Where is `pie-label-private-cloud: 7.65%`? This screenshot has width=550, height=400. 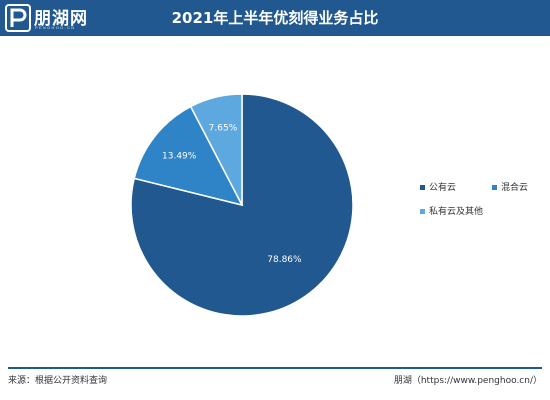
pie-label-private-cloud: 7.65% is located at coordinates (223, 128).